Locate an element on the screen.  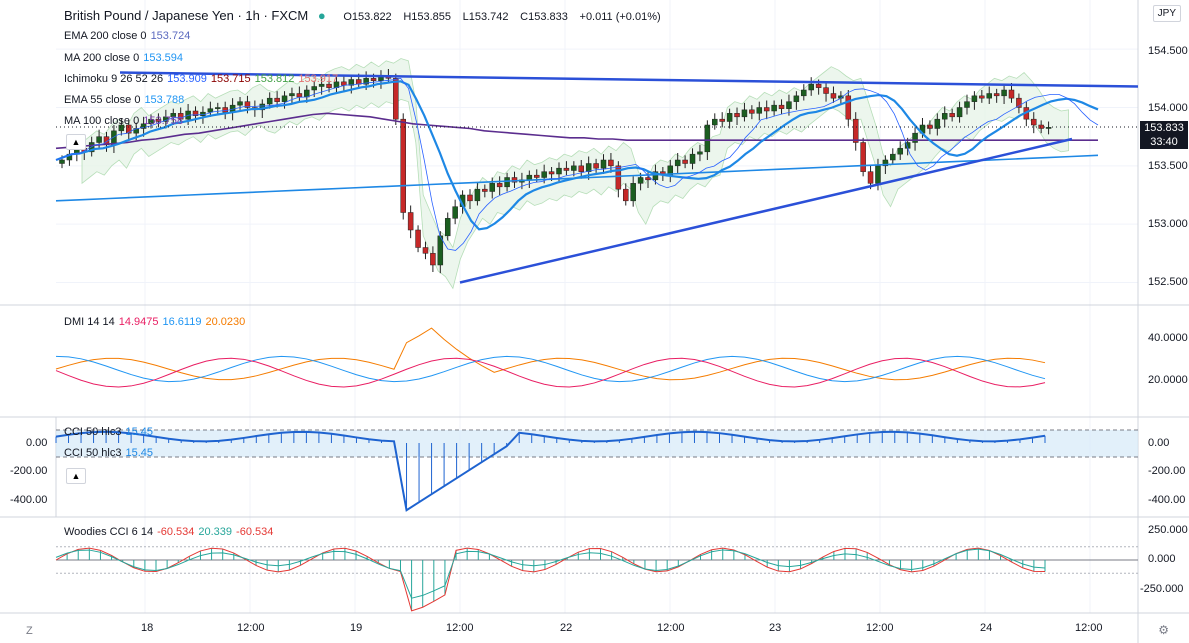
countdown-tag: 33:40 is located at coordinates (1164, 142).